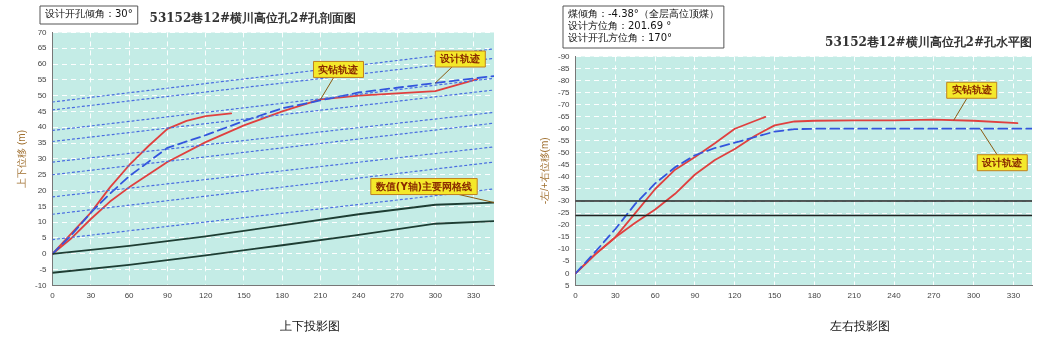  I want to click on chart-title: 53152巷12#横川高位孔2#孔剖面图, so click(253, 18).